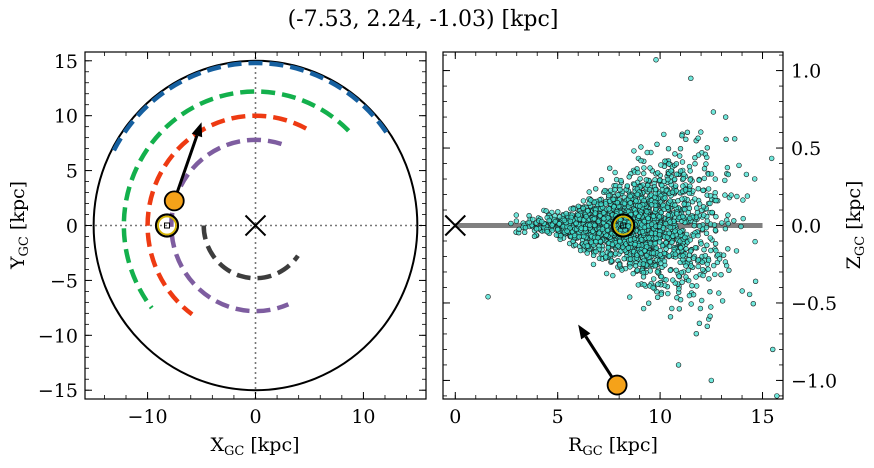 This screenshot has width=874, height=468. I want to click on right-velocity-arrow-head, so click(584, 332).